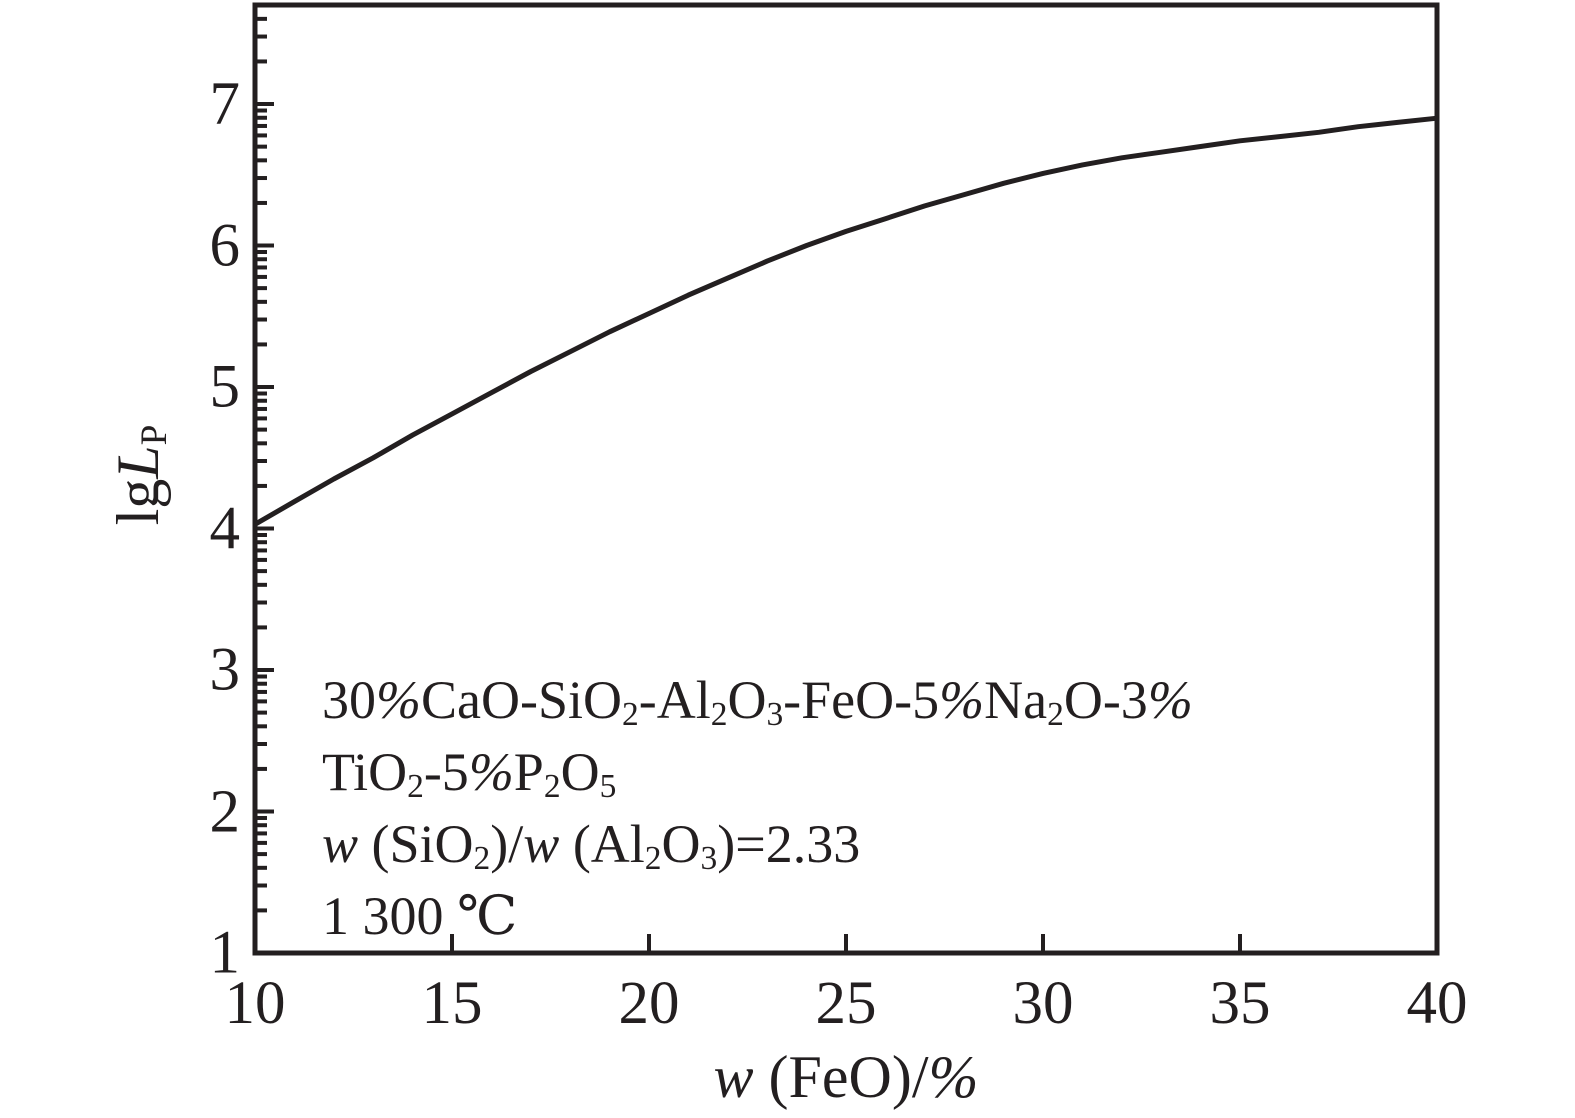 This screenshot has height=1118, width=1575. I want to click on text-segment: -5, so click(446, 772).